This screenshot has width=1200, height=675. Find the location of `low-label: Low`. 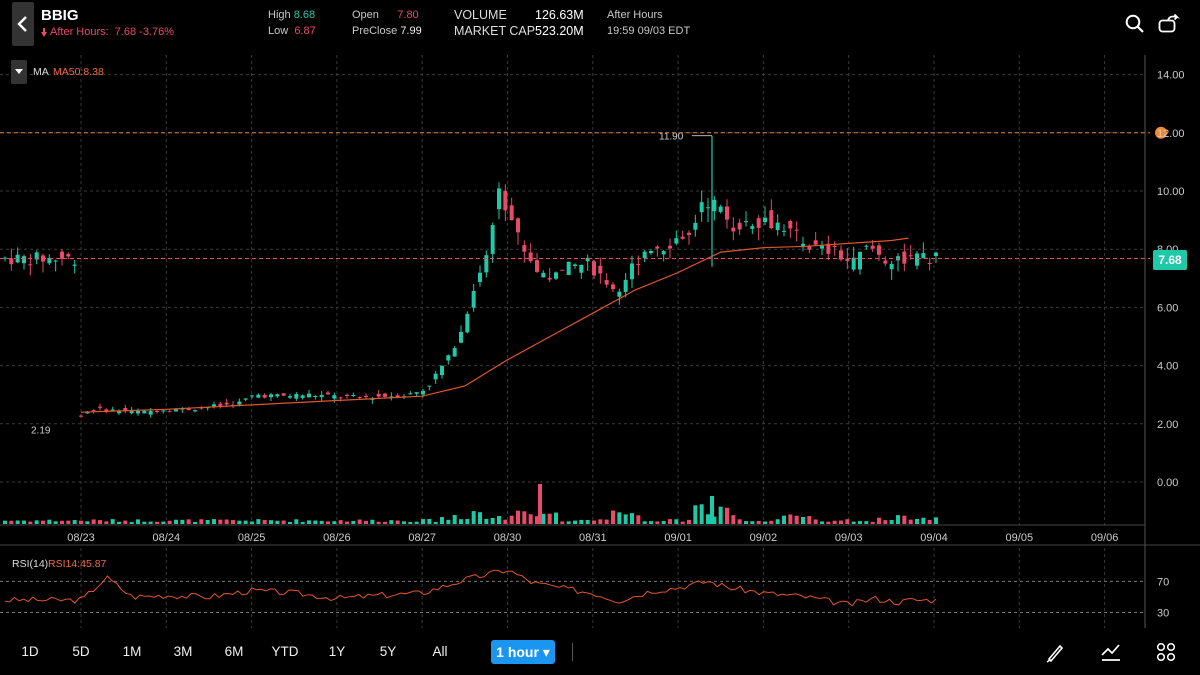

low-label: Low is located at coordinates (278, 31).